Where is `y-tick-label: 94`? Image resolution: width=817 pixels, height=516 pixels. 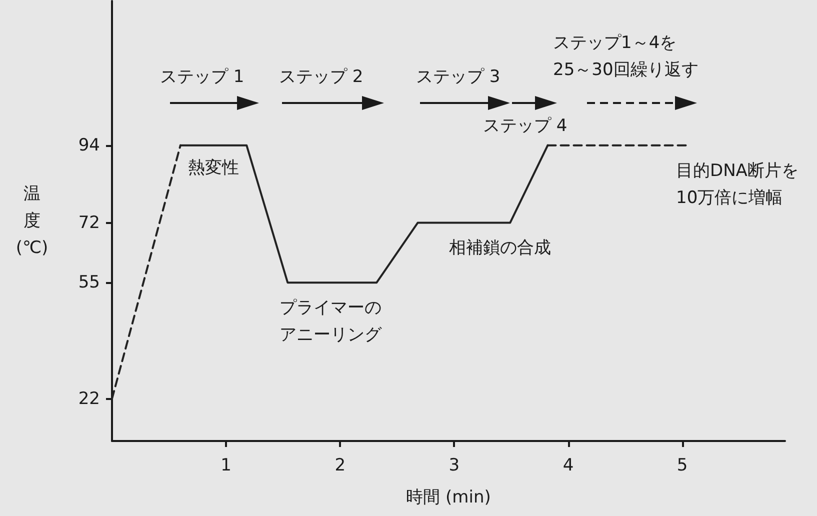 y-tick-label: 94 is located at coordinates (89, 145).